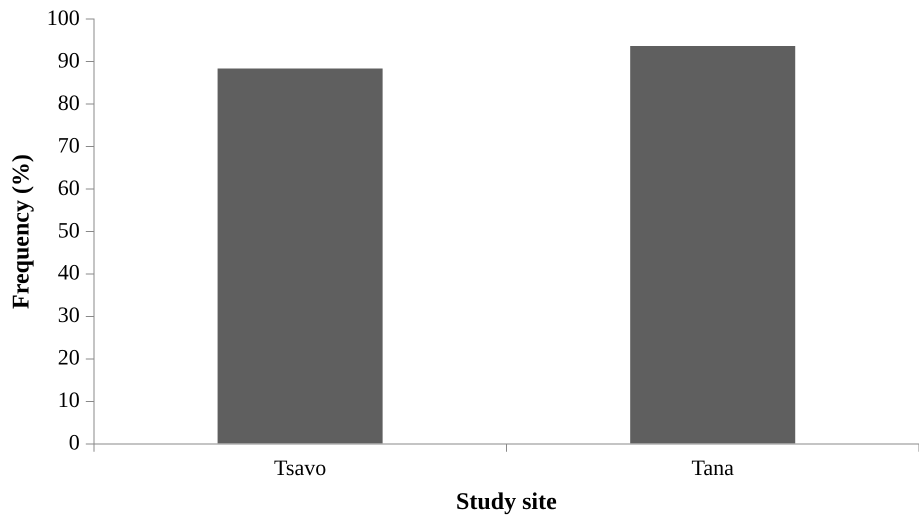 Image resolution: width=919 pixels, height=523 pixels. What do you see at coordinates (21, 231) in the screenshot?
I see `y-axis-title: Frequency (%)` at bounding box center [21, 231].